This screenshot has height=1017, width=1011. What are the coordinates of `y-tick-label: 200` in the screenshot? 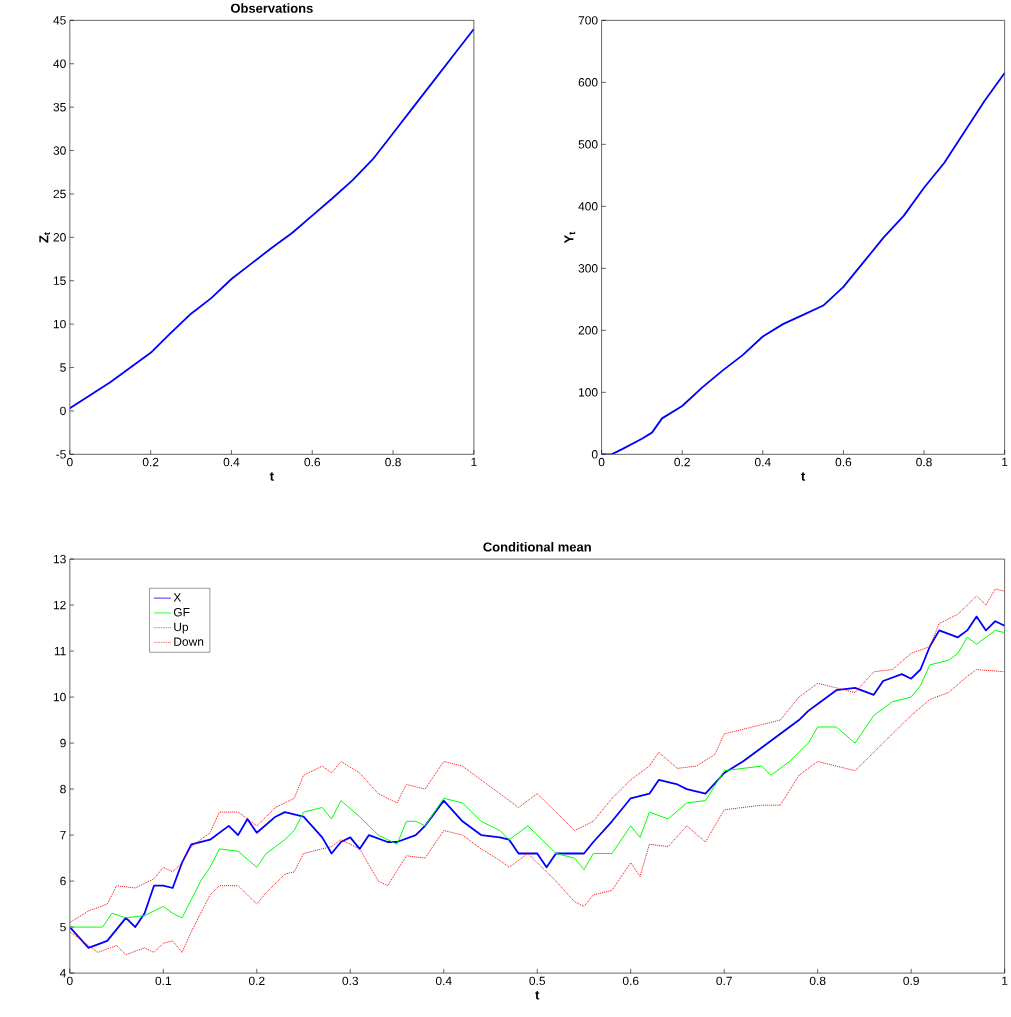 It's located at (588, 330).